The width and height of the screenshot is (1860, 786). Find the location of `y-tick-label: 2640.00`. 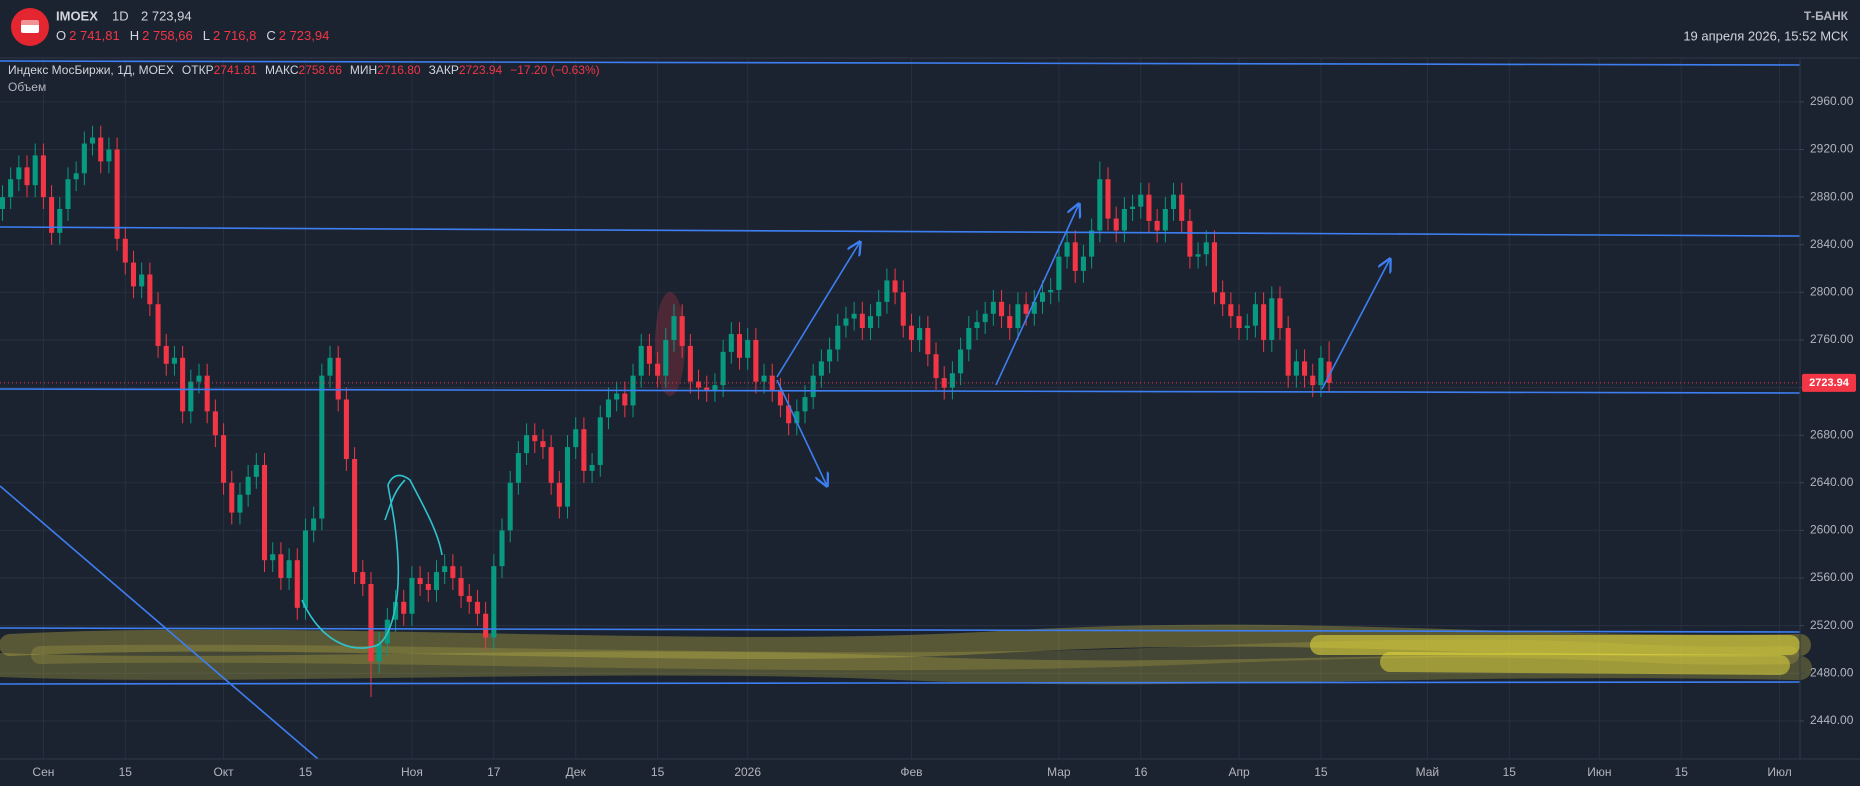

y-tick-label: 2640.00 is located at coordinates (1832, 482).